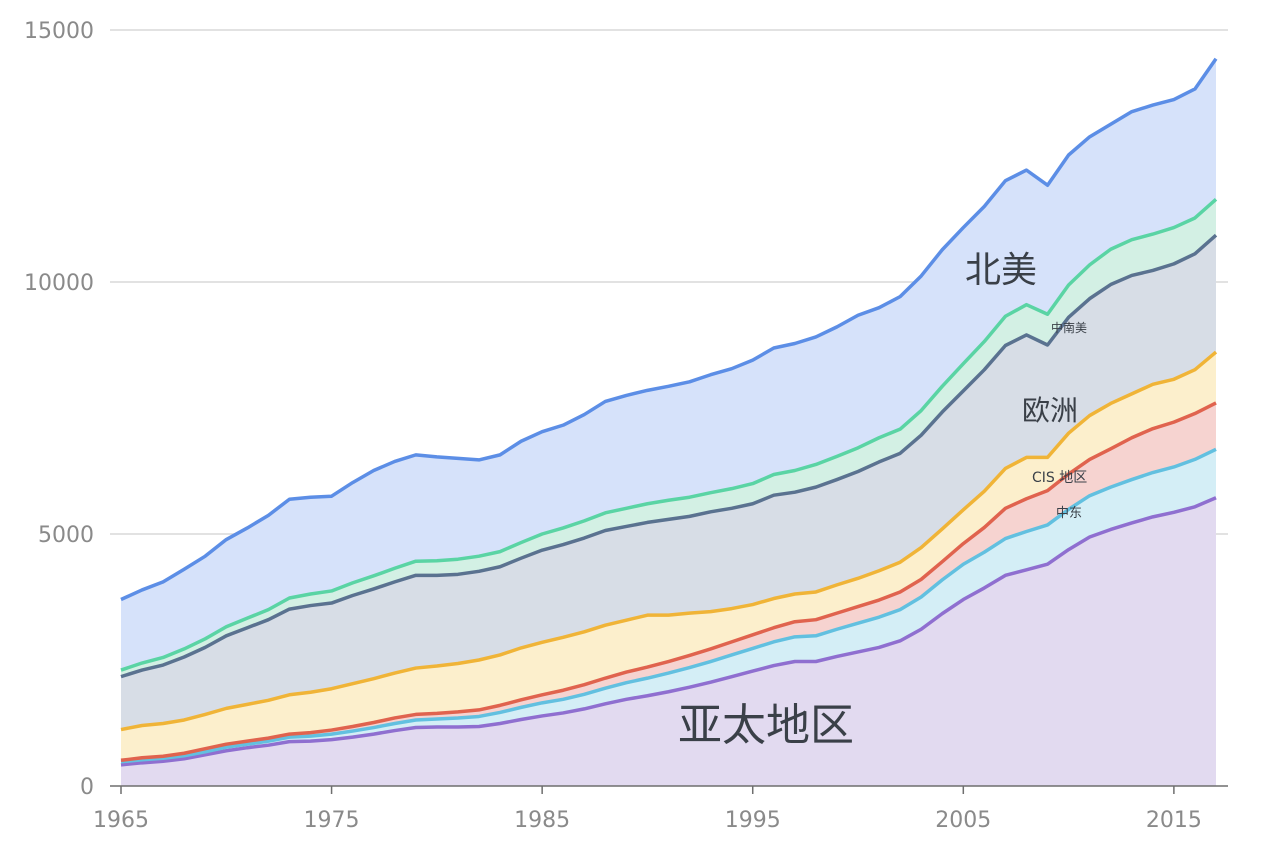  Describe the element at coordinates (647, 809) in the screenshot. I see `x-axis-ticks: 1965 1975 1985 1995 2005 2015` at that location.